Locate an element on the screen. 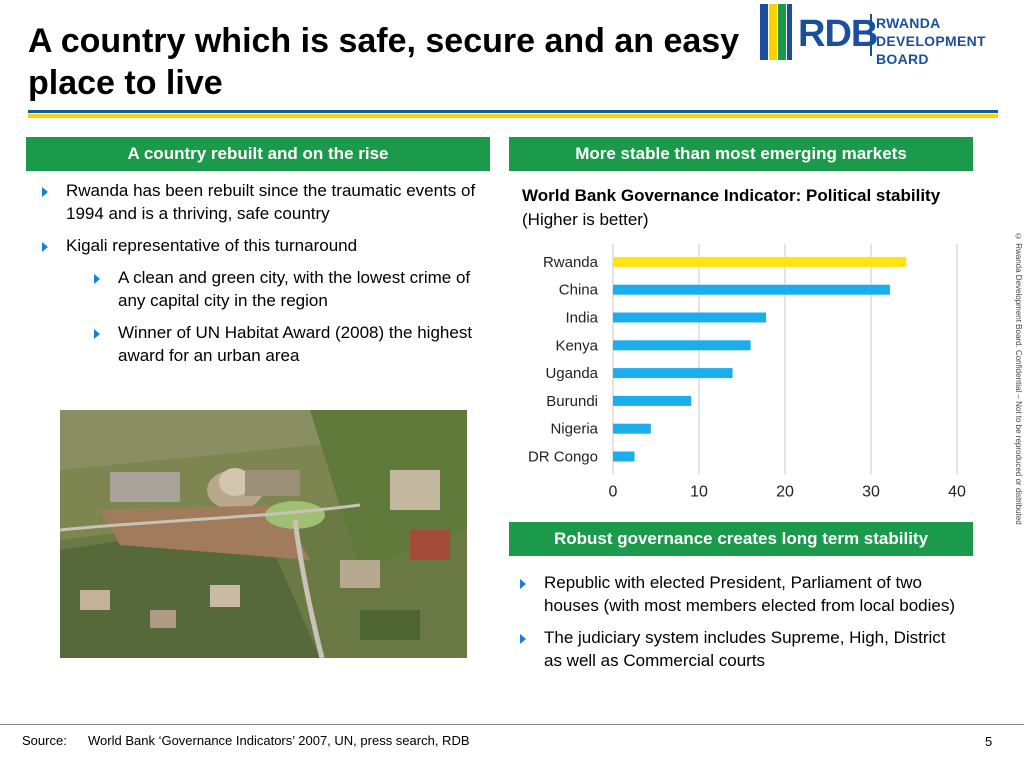  chart-title-note: (Higher is better) is located at coordinates (585, 219).